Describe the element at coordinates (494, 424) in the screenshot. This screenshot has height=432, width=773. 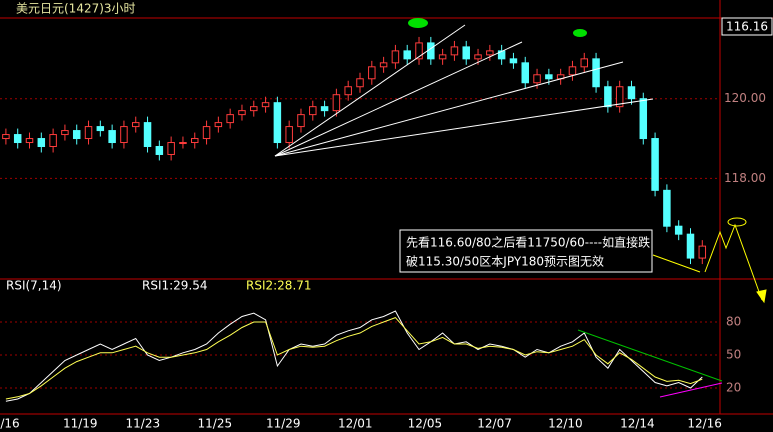
I see `x-tick-label: 12/07` at that location.